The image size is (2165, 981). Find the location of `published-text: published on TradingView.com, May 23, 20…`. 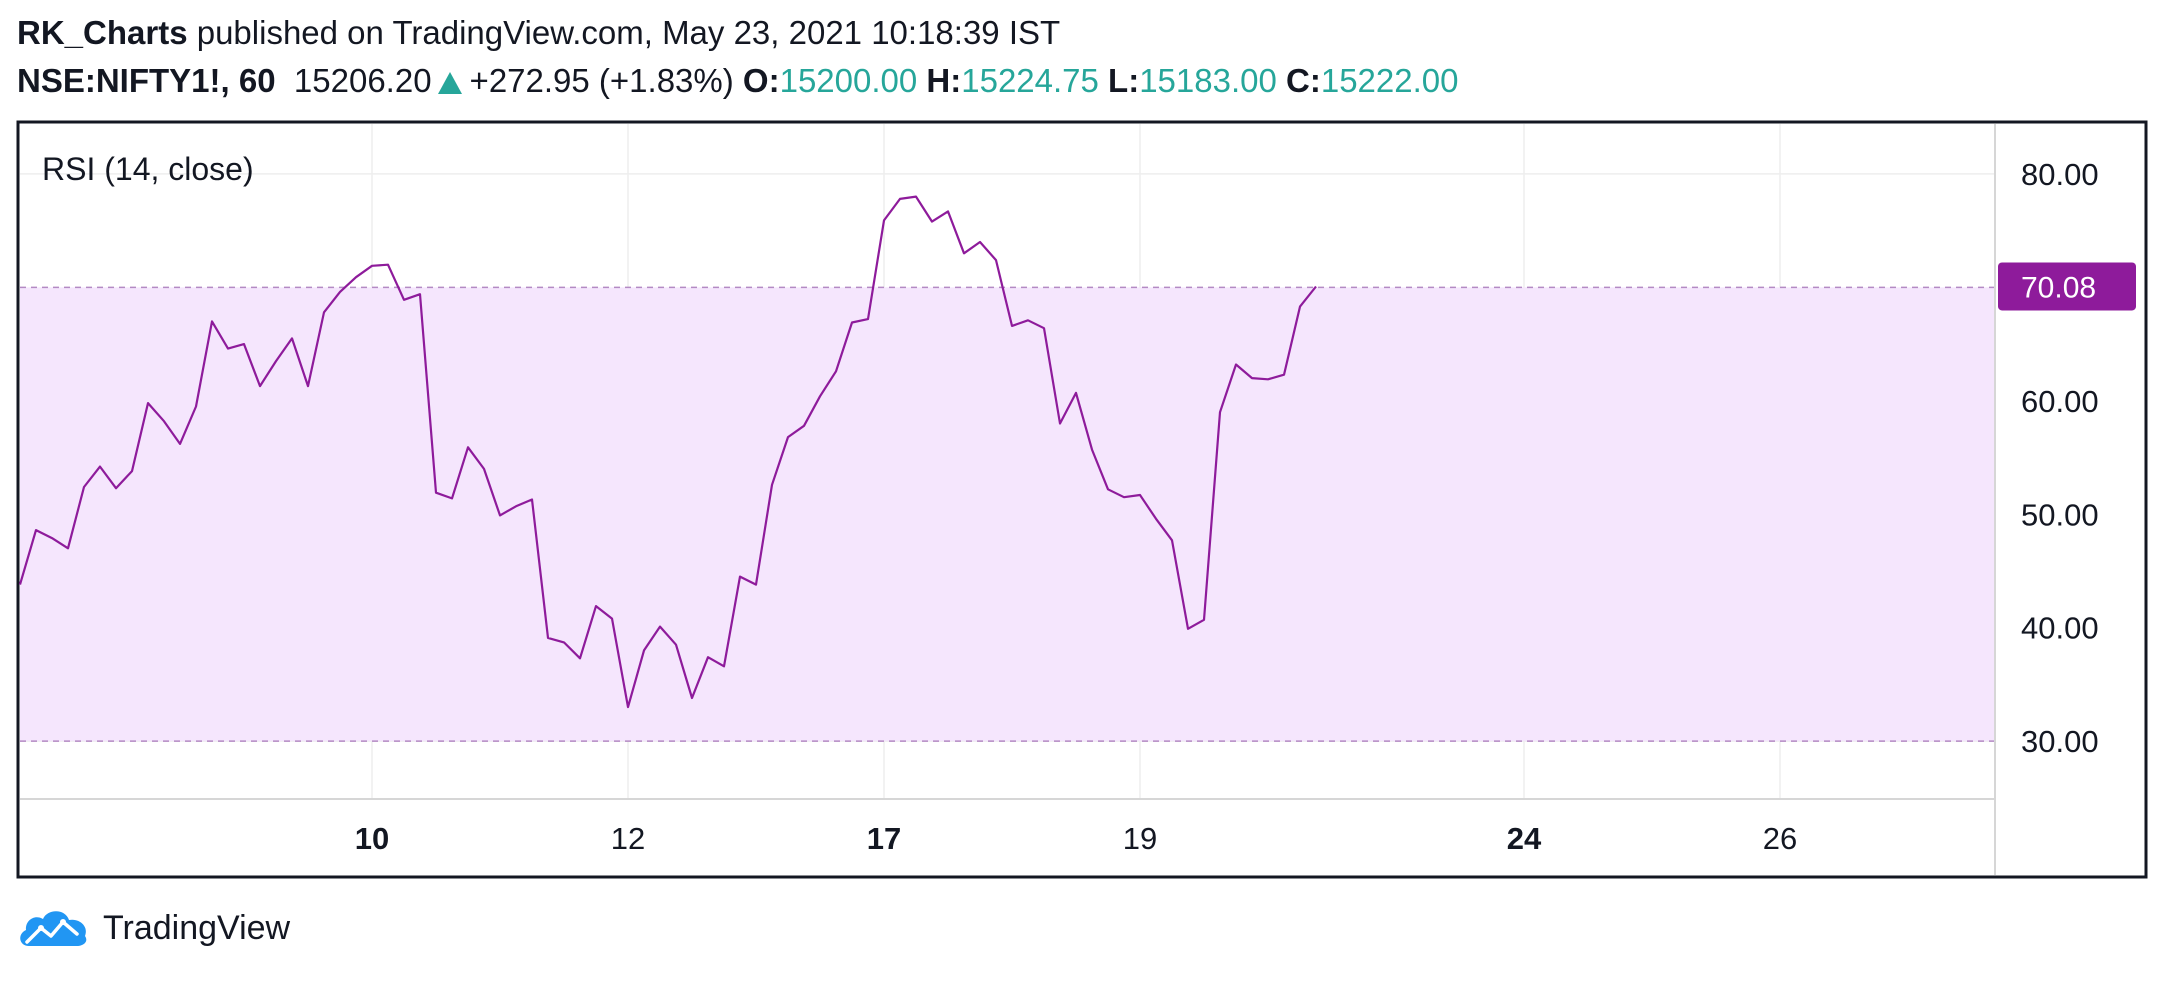

published-text: published on TradingView.com, May 23, 20… is located at coordinates (628, 32).